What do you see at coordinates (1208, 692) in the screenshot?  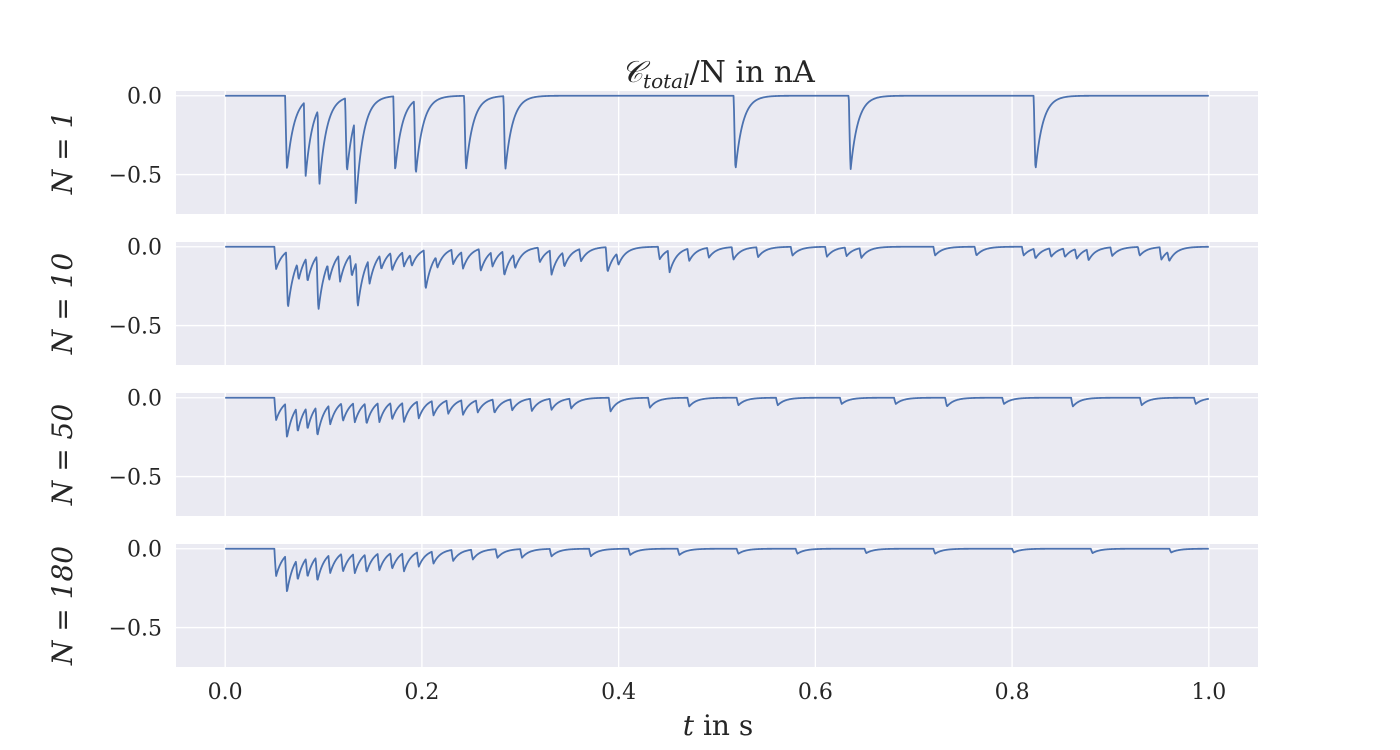 I see `x-tick-label: 1.0` at bounding box center [1208, 692].